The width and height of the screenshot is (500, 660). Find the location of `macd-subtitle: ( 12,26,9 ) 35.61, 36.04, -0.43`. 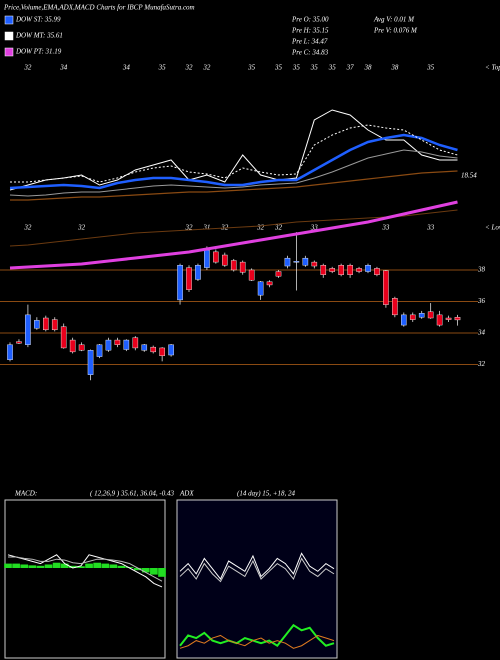

macd-subtitle: ( 12,26,9 ) 35.61, 36.04, -0.43 is located at coordinates (132, 494).